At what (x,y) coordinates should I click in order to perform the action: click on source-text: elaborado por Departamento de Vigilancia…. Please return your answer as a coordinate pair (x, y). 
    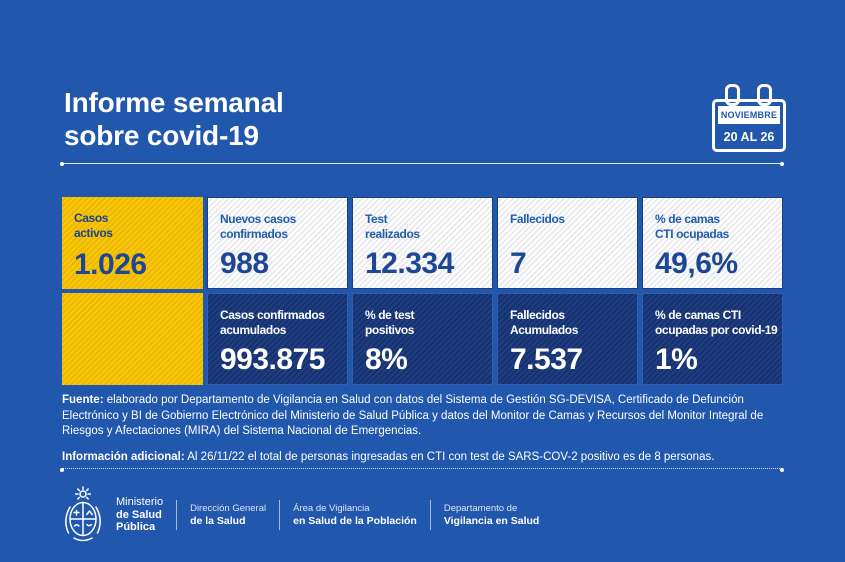
    Looking at the image, I should click on (413, 415).